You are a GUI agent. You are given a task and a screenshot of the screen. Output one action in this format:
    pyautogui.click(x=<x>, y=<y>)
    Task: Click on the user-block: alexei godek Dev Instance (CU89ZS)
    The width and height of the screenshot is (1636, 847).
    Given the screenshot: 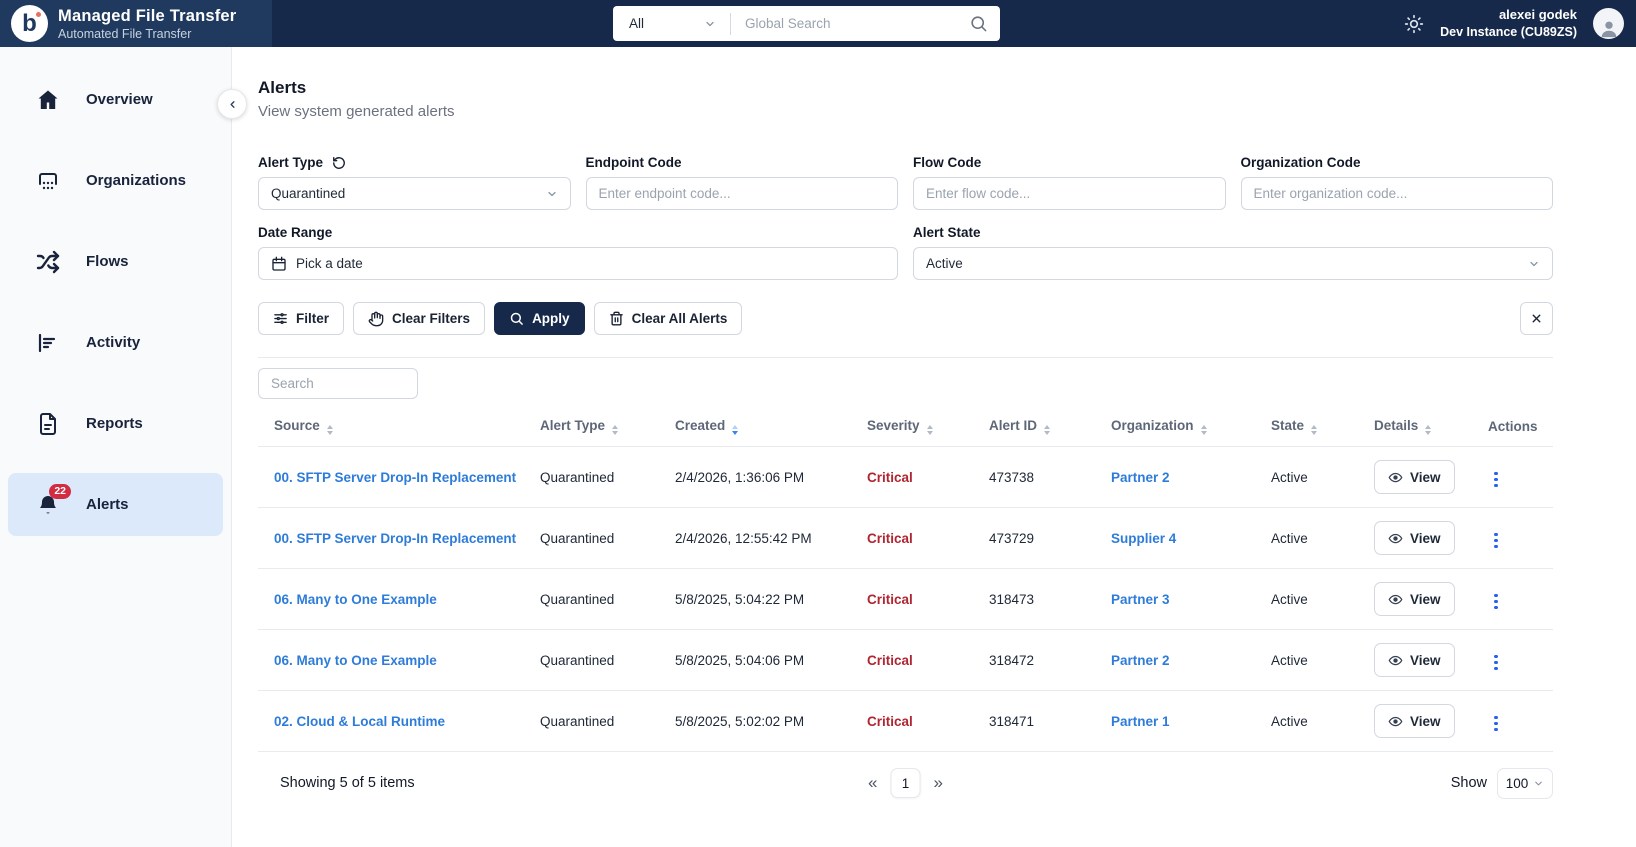 What is the action you would take?
    pyautogui.click(x=1508, y=23)
    